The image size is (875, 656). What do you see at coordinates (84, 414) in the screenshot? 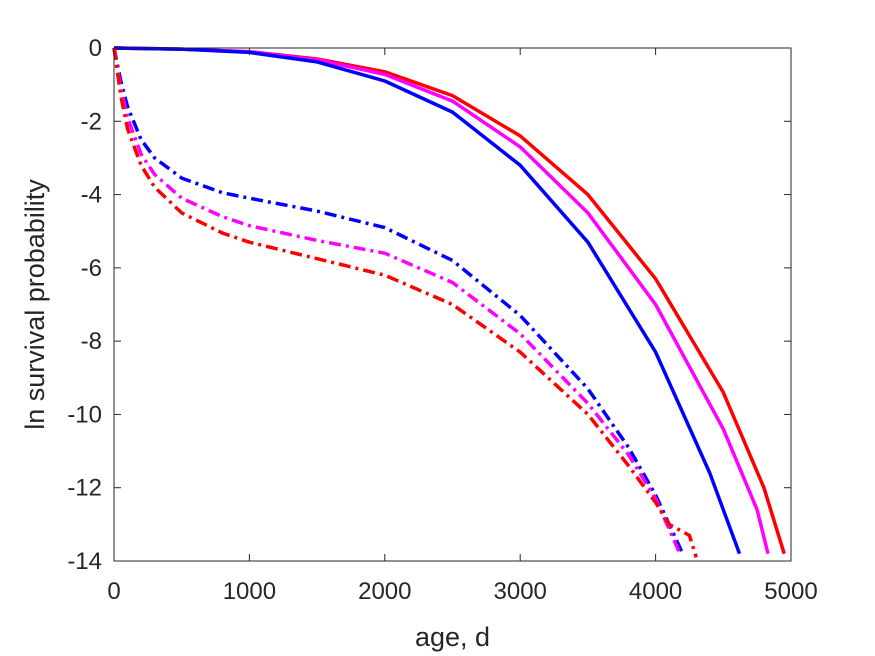
I see `y-tick-label: -10` at bounding box center [84, 414].